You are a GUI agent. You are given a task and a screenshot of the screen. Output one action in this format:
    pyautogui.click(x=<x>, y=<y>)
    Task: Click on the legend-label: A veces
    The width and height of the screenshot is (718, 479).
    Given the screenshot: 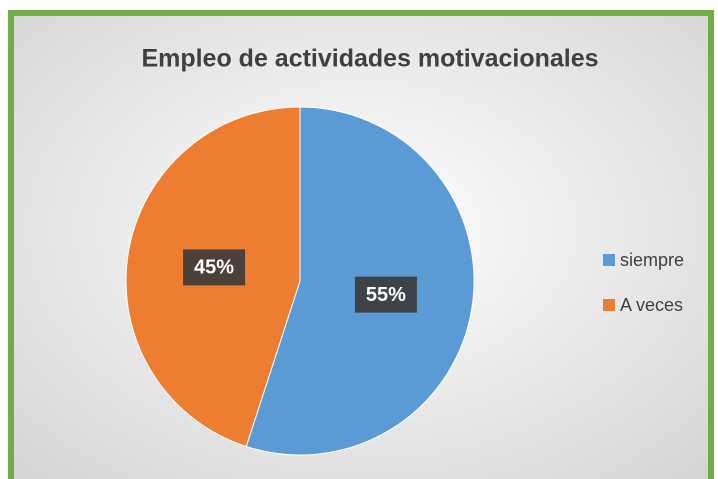 What is the action you would take?
    pyautogui.click(x=651, y=305)
    